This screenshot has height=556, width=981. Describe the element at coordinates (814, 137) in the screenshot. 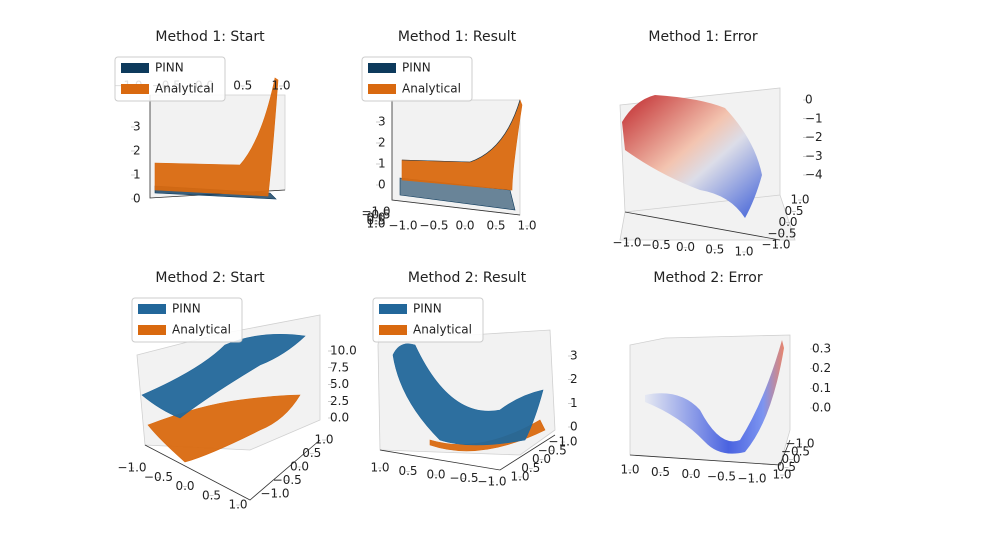

I see `z-tick-label: −2` at that location.